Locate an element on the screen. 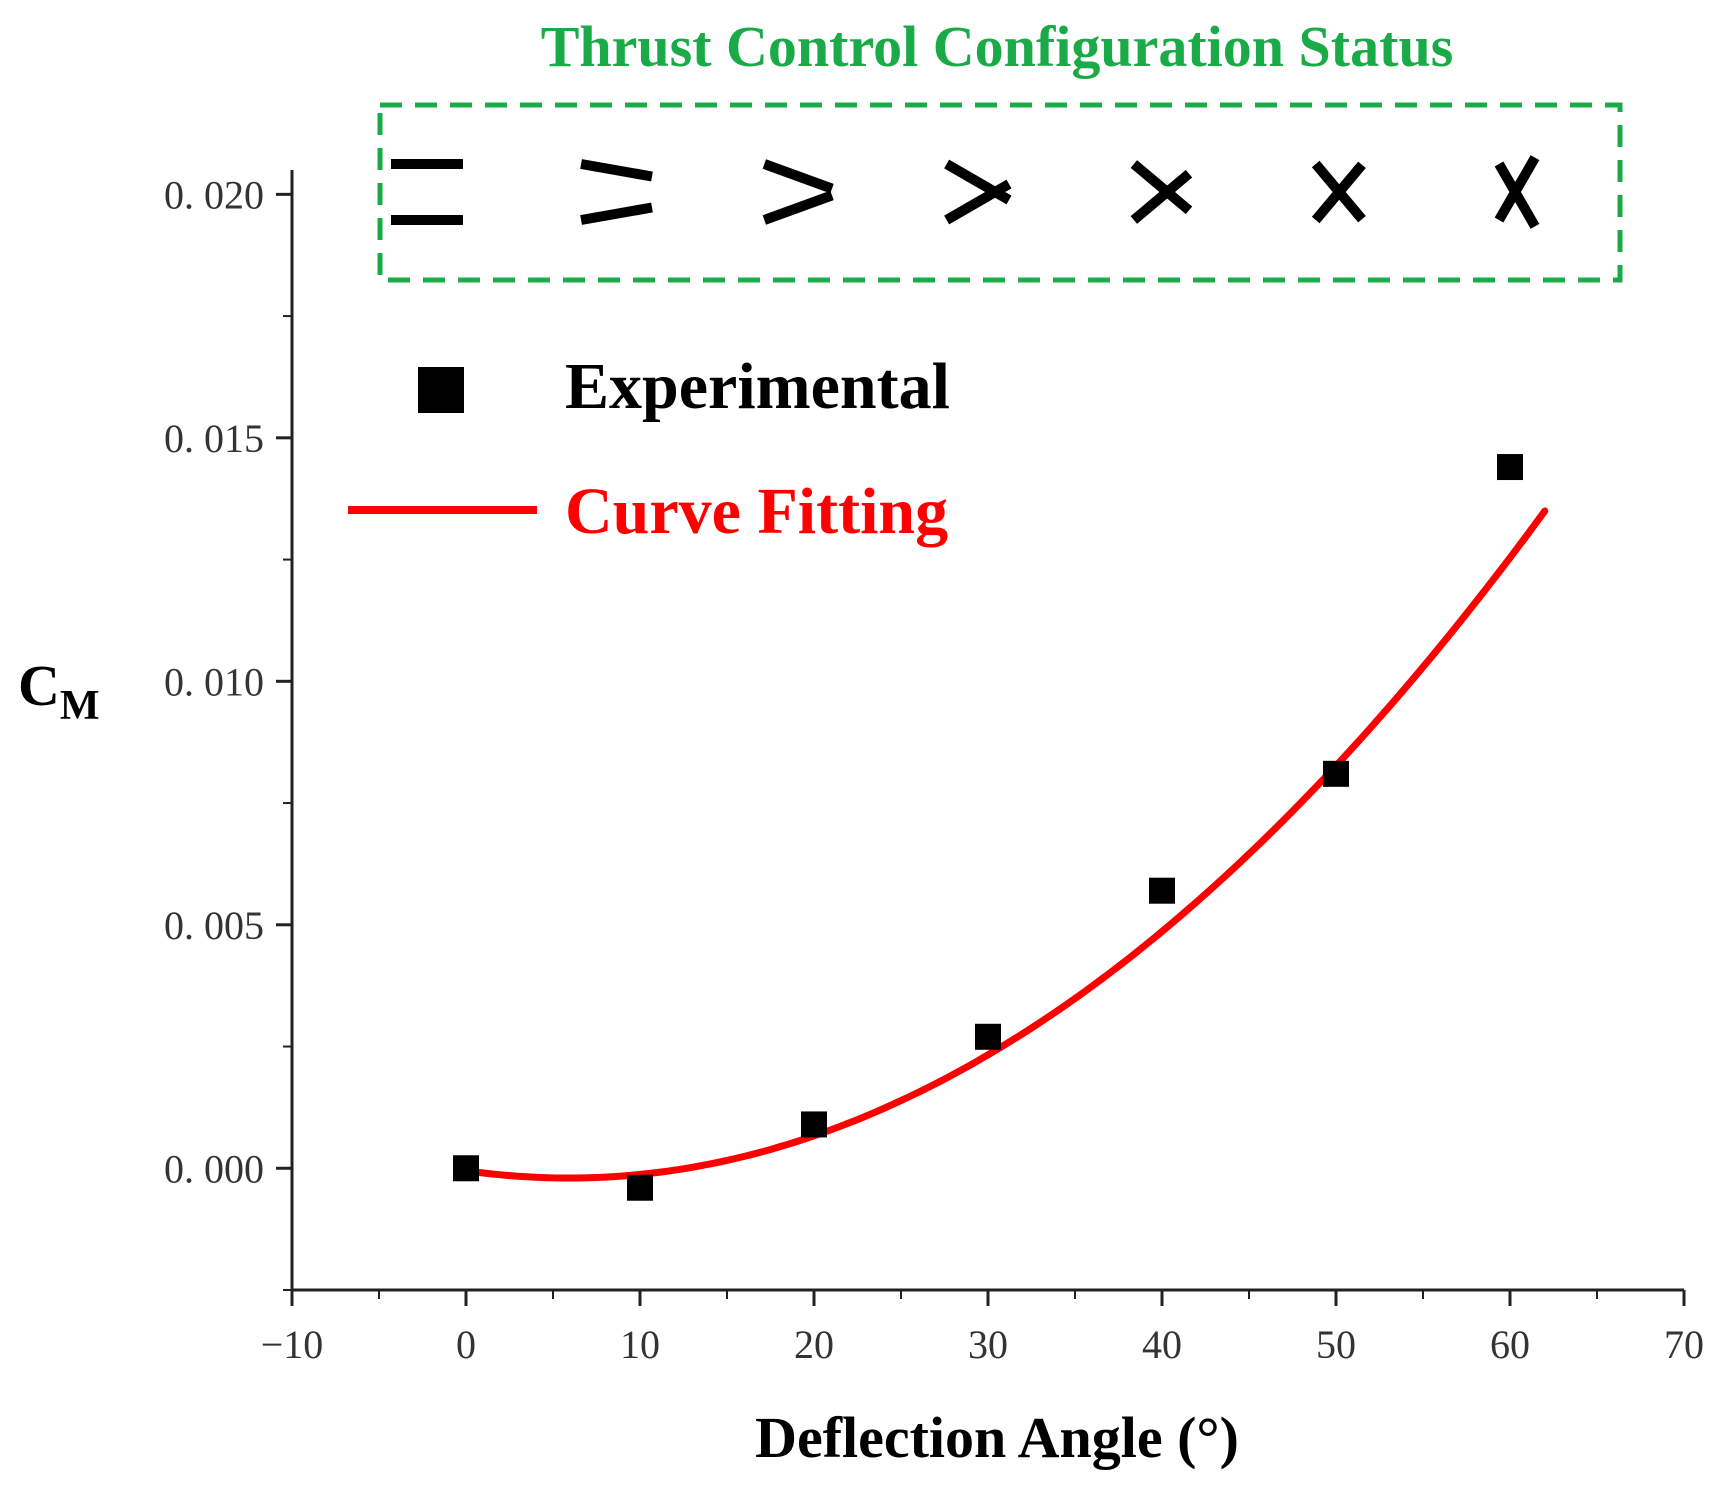  deflection-30-icon-lower-plate is located at coordinates (978, 202).